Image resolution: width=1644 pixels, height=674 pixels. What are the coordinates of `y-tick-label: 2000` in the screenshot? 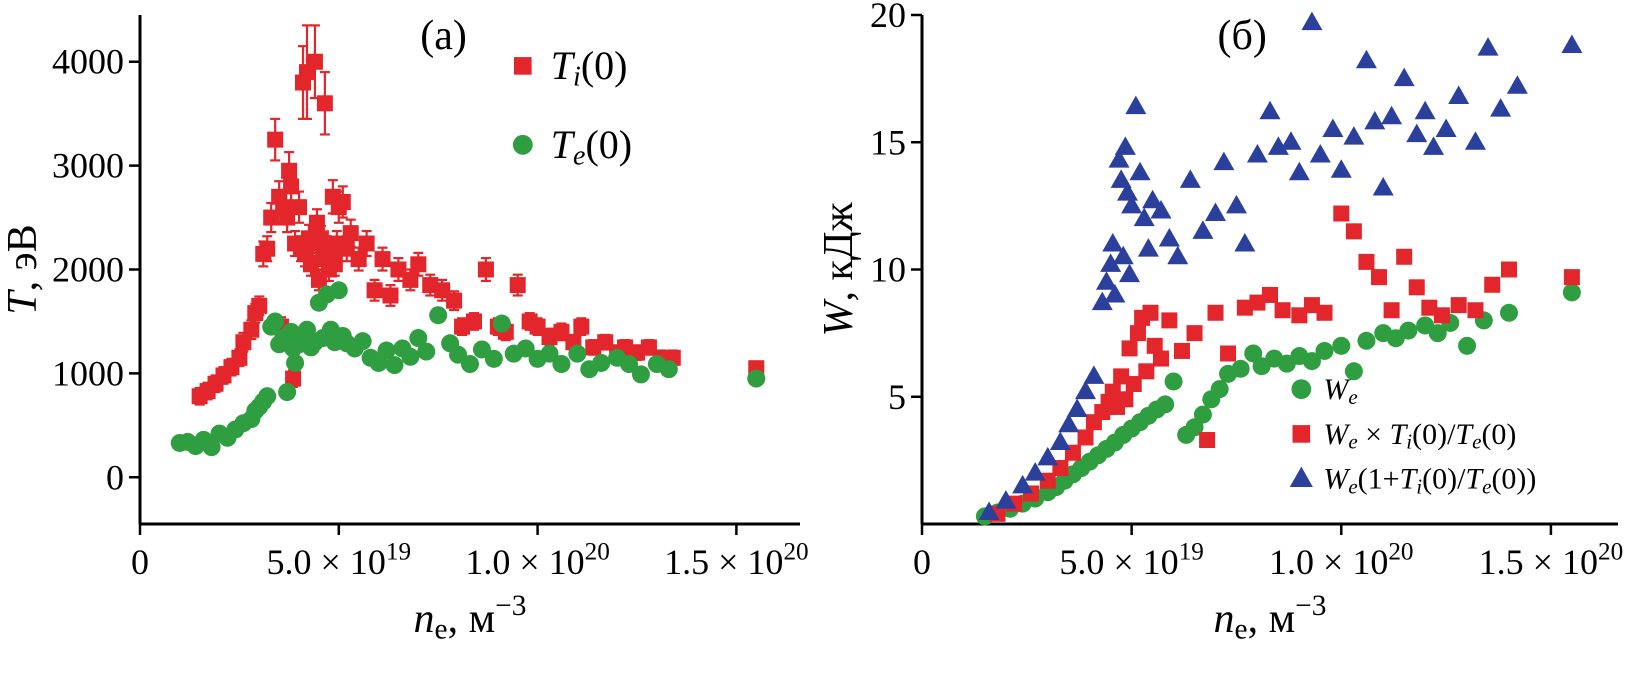 It's located at (88, 270).